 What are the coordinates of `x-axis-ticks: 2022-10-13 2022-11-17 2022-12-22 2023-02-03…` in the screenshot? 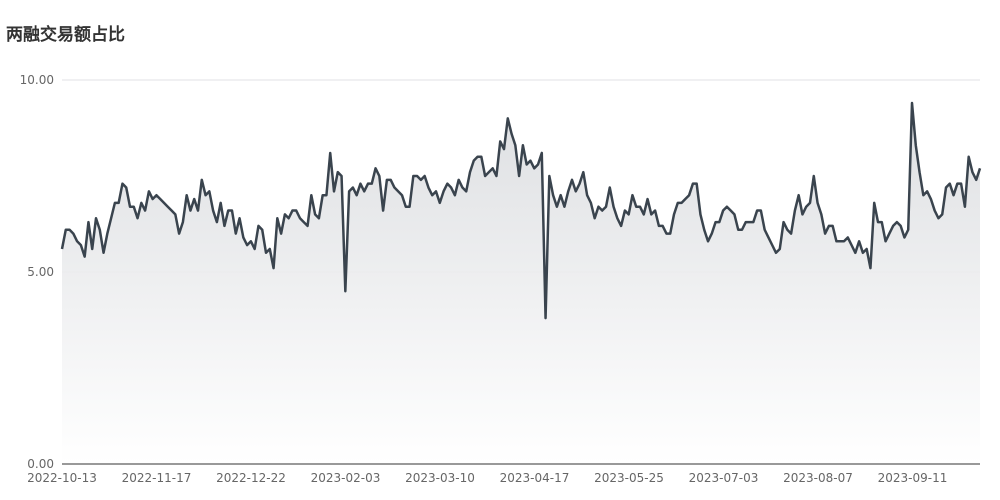 It's located at (487, 478).